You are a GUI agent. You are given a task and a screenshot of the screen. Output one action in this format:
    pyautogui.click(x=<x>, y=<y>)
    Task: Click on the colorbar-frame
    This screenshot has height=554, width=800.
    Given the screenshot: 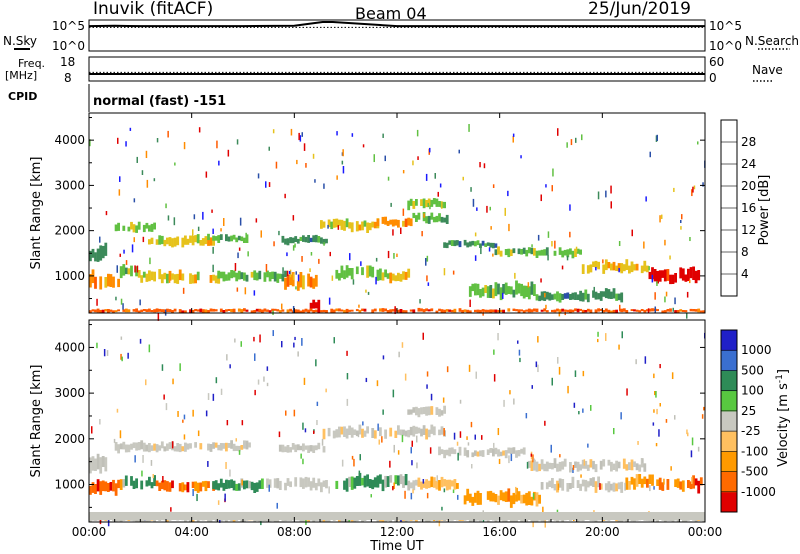 What is the action you would take?
    pyautogui.click(x=729, y=421)
    